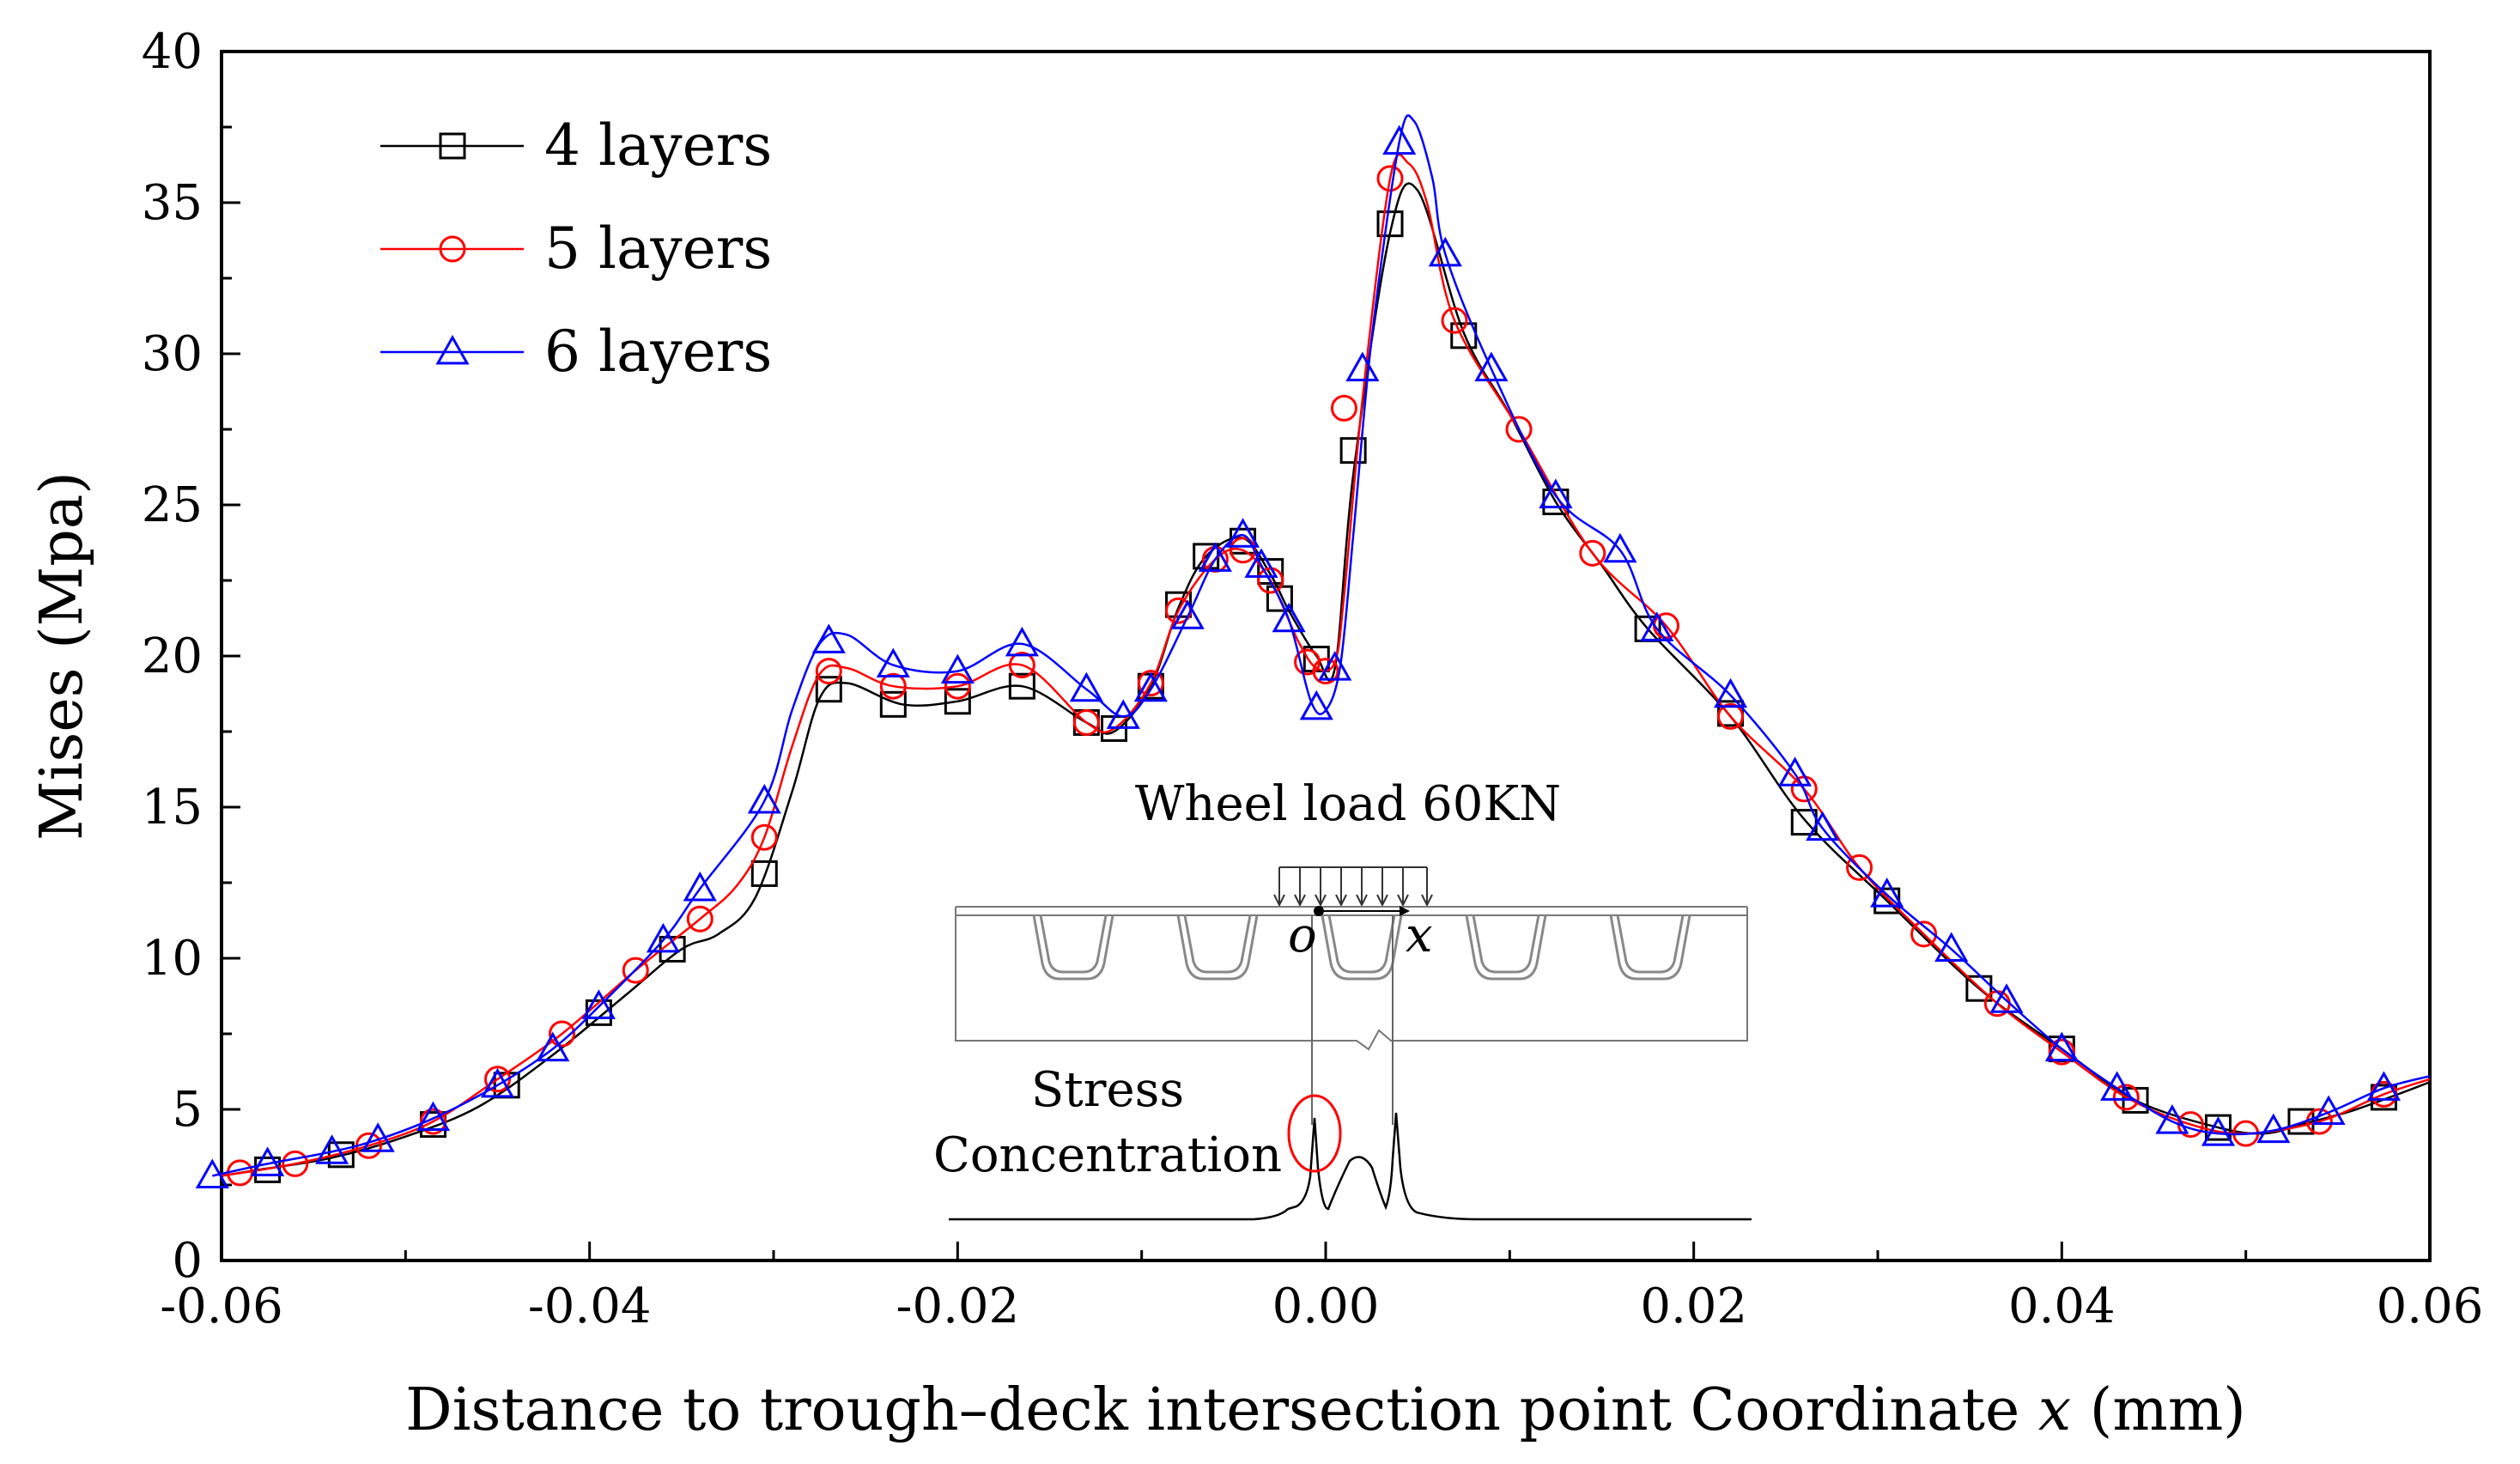  What do you see at coordinates (1405, 911) in the screenshot?
I see `x-direction-arrowhead` at bounding box center [1405, 911].